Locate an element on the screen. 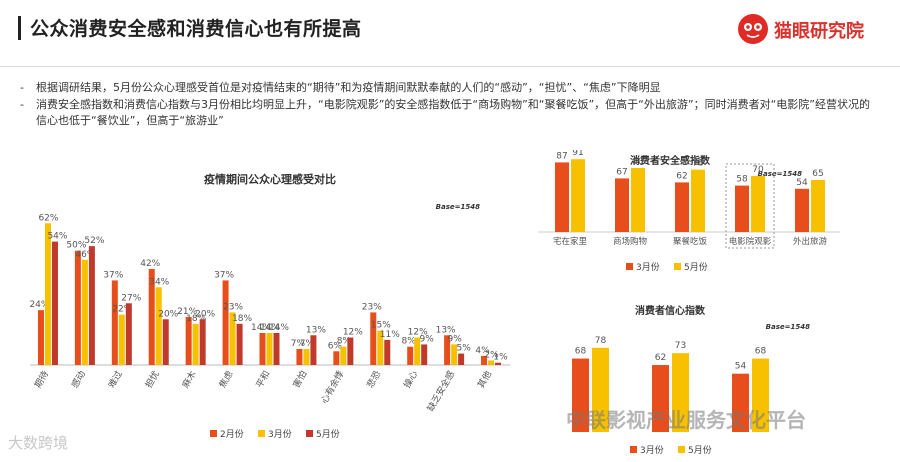 The width and height of the screenshot is (900, 462). data-label: 78 is located at coordinates (601, 341).